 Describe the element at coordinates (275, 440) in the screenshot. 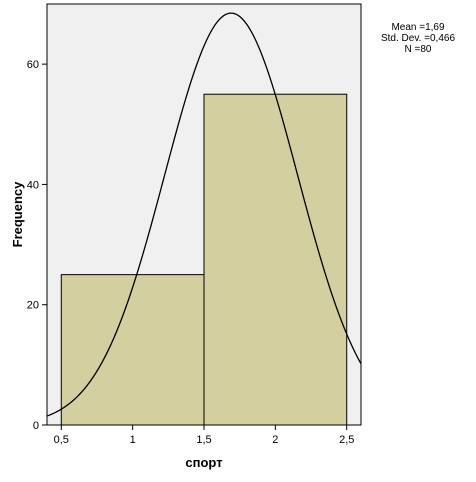

I see `x-tick-label-4: 2` at that location.